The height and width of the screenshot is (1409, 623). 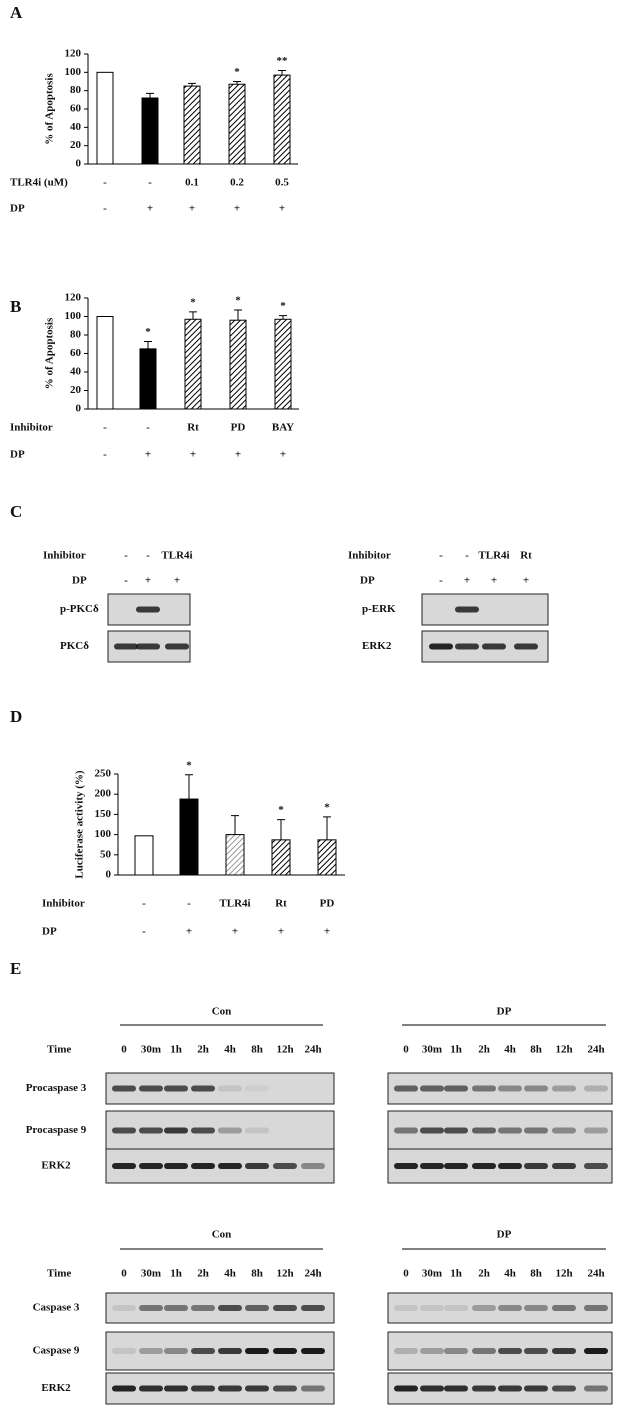 I want to click on time-value: 2h, so click(x=484, y=1050).